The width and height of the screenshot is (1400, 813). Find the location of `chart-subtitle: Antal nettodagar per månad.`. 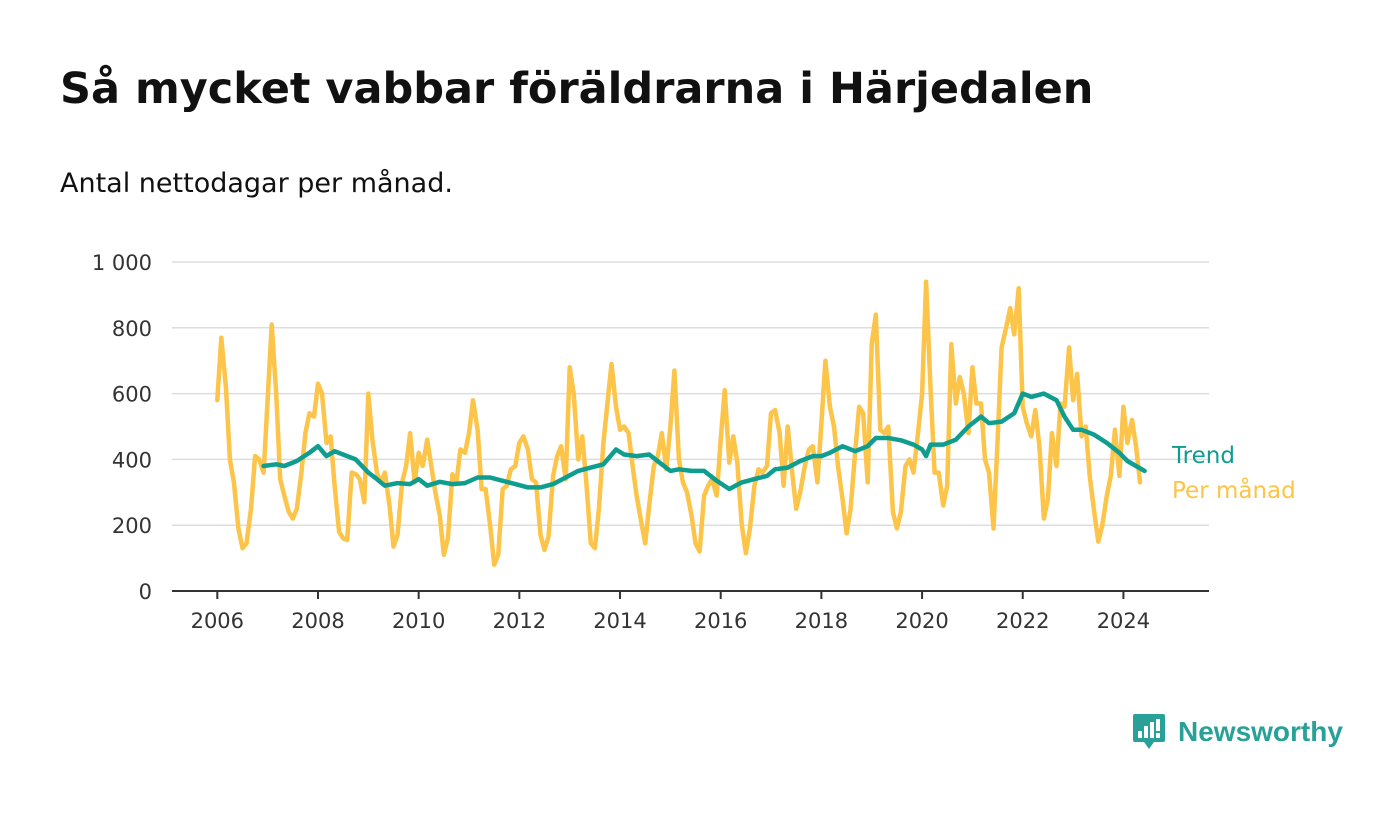

chart-subtitle: Antal nettodagar per månad. is located at coordinates (256, 183).